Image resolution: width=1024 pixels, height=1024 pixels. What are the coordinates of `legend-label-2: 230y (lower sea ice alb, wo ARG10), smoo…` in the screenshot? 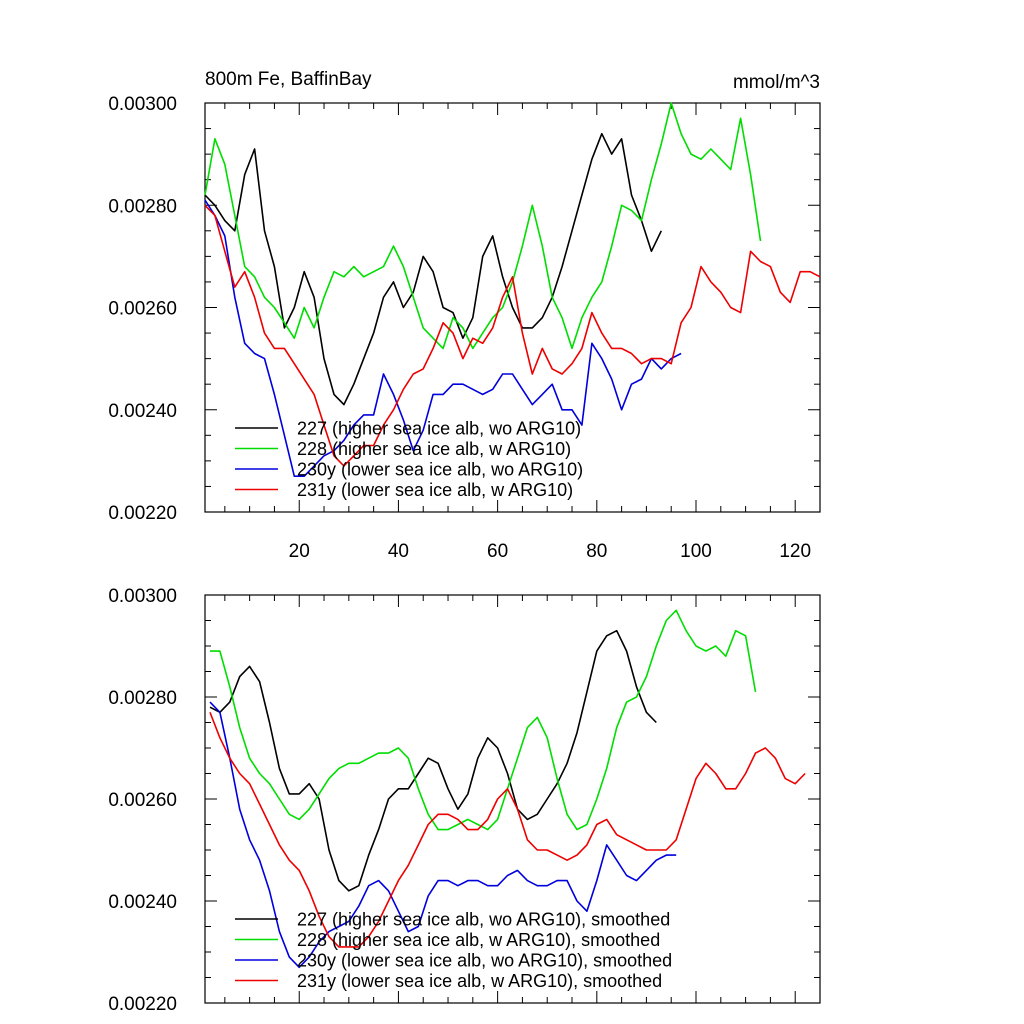 It's located at (484, 961).